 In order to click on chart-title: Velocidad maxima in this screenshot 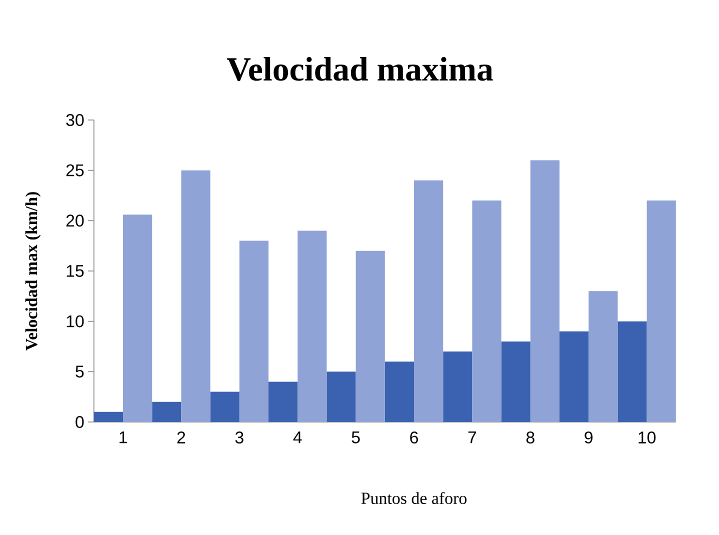, I will do `click(359, 68)`.